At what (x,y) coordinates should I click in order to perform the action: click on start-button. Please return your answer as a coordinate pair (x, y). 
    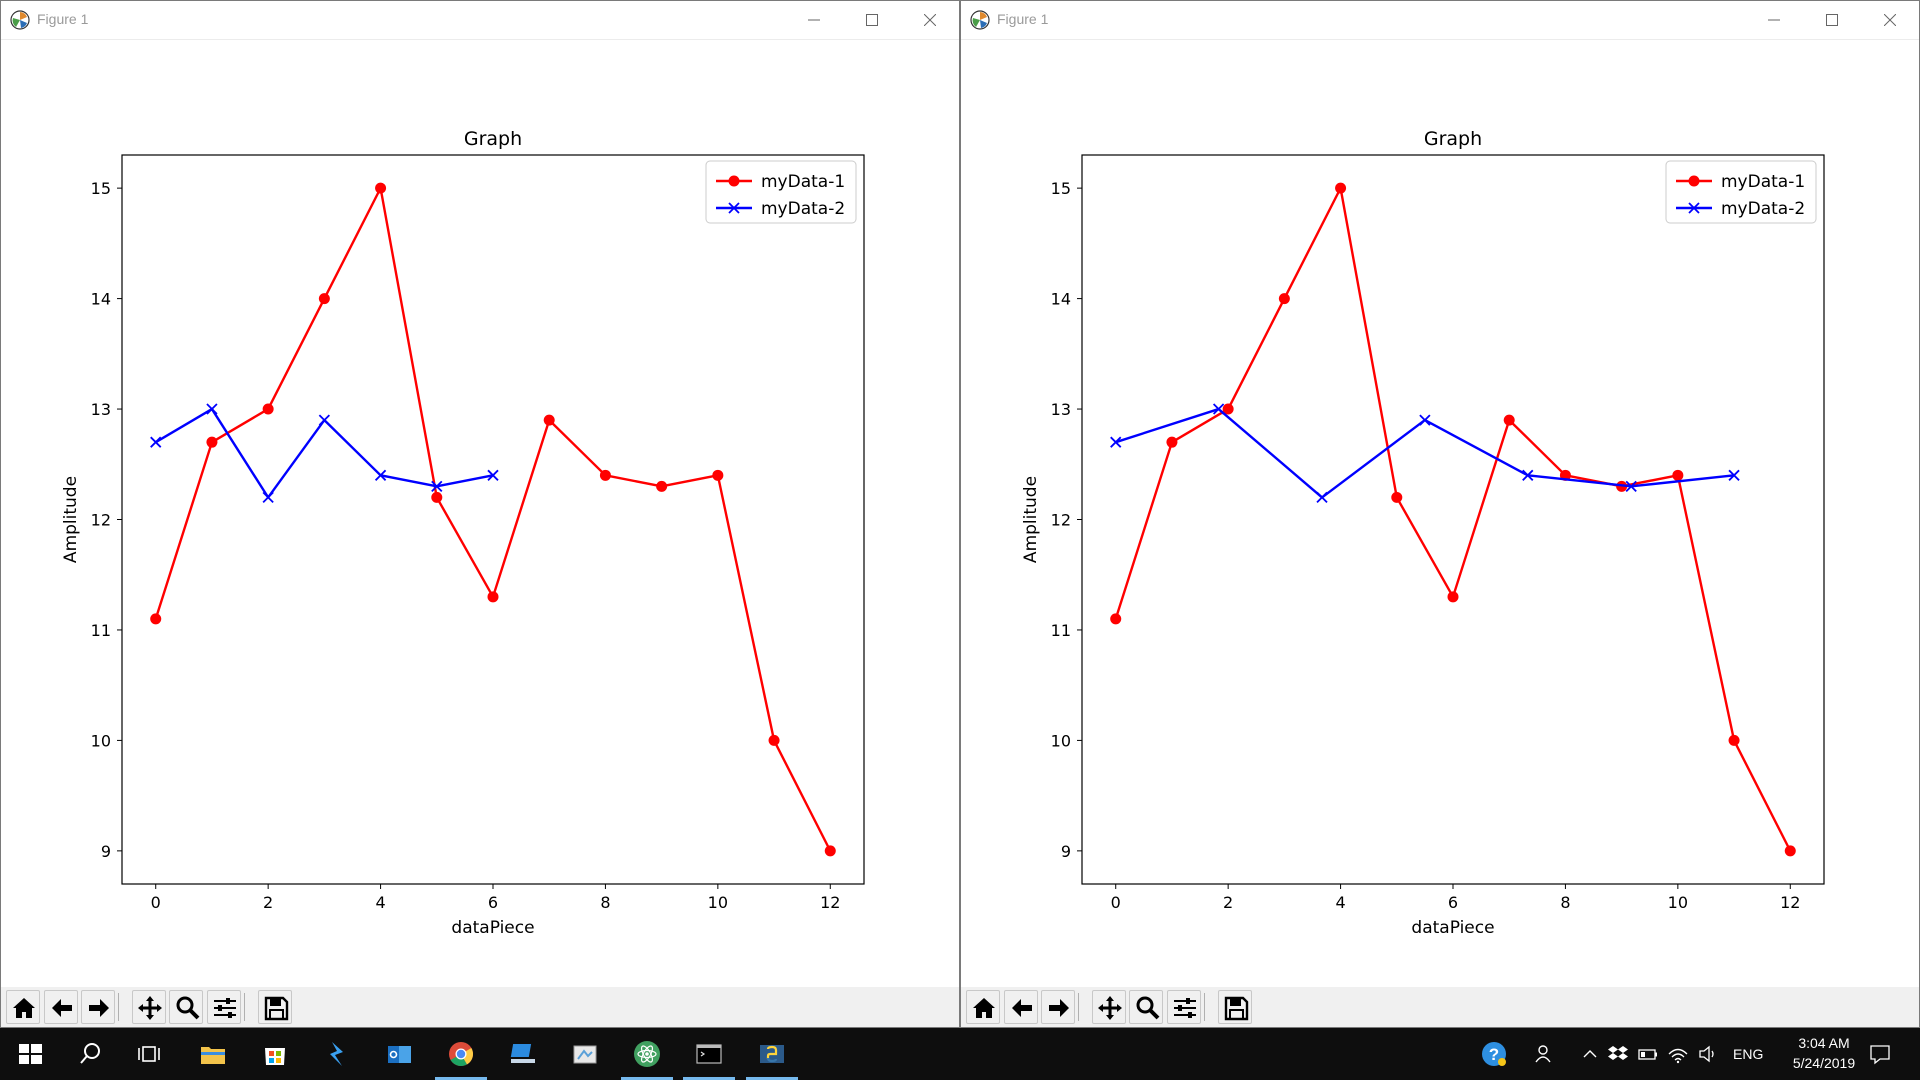
    Looking at the image, I should click on (30, 1054).